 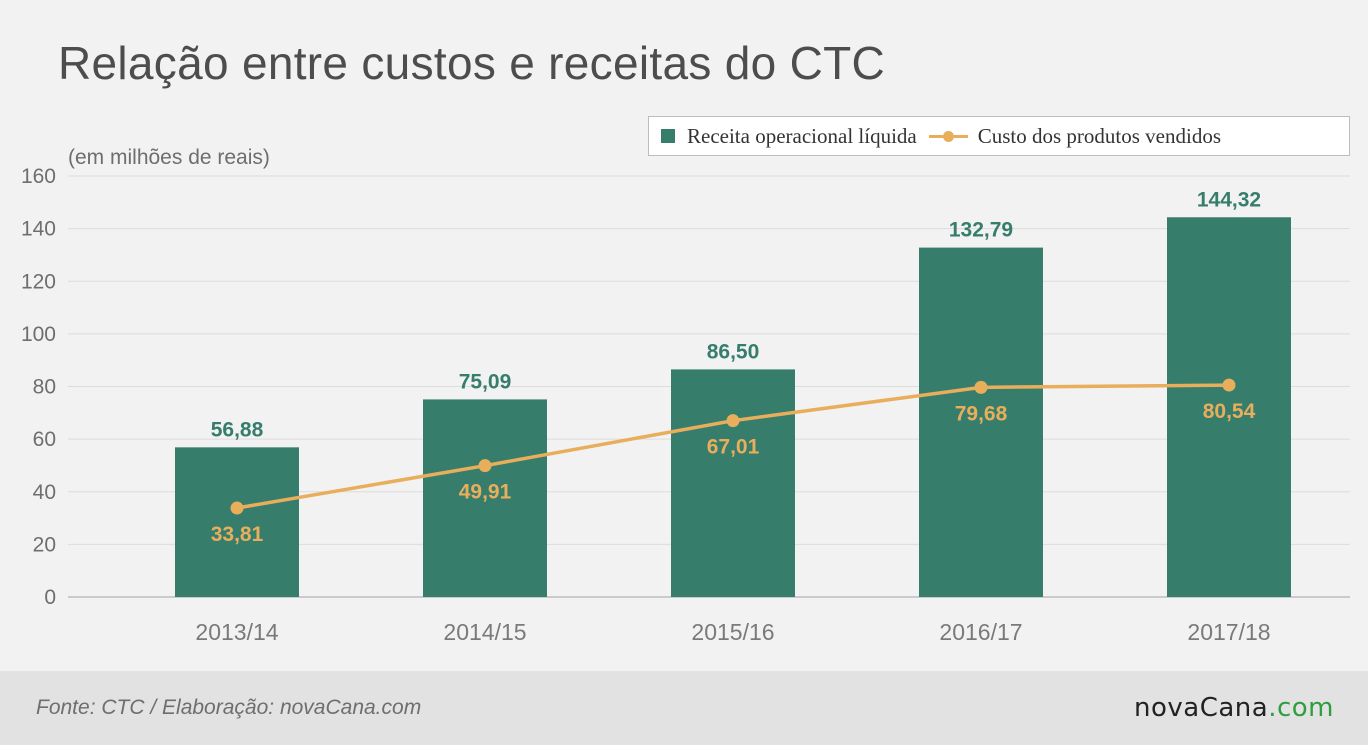 I want to click on brand-logo: novaCana.com, so click(x=1234, y=708).